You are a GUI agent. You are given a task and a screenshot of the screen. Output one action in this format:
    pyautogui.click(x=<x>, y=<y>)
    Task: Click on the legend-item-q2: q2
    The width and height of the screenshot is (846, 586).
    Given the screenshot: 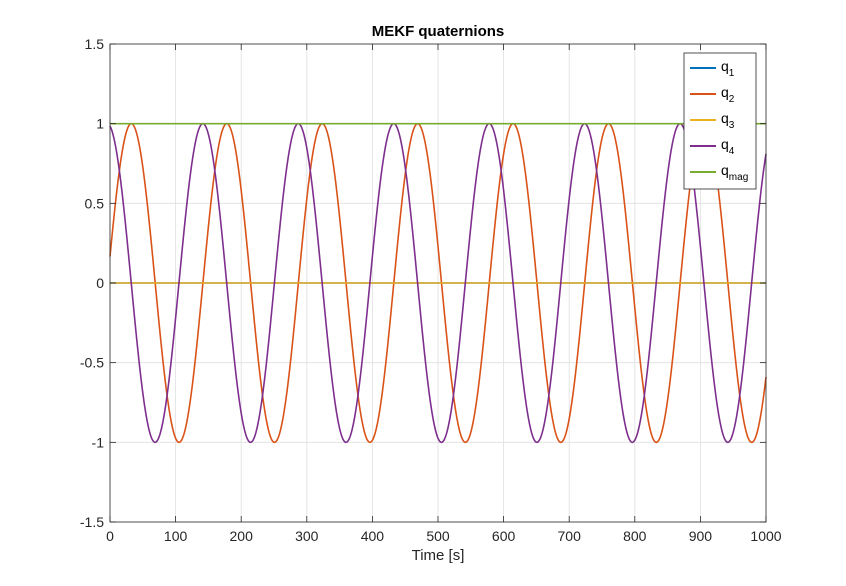 What is the action you would take?
    pyautogui.click(x=712, y=94)
    